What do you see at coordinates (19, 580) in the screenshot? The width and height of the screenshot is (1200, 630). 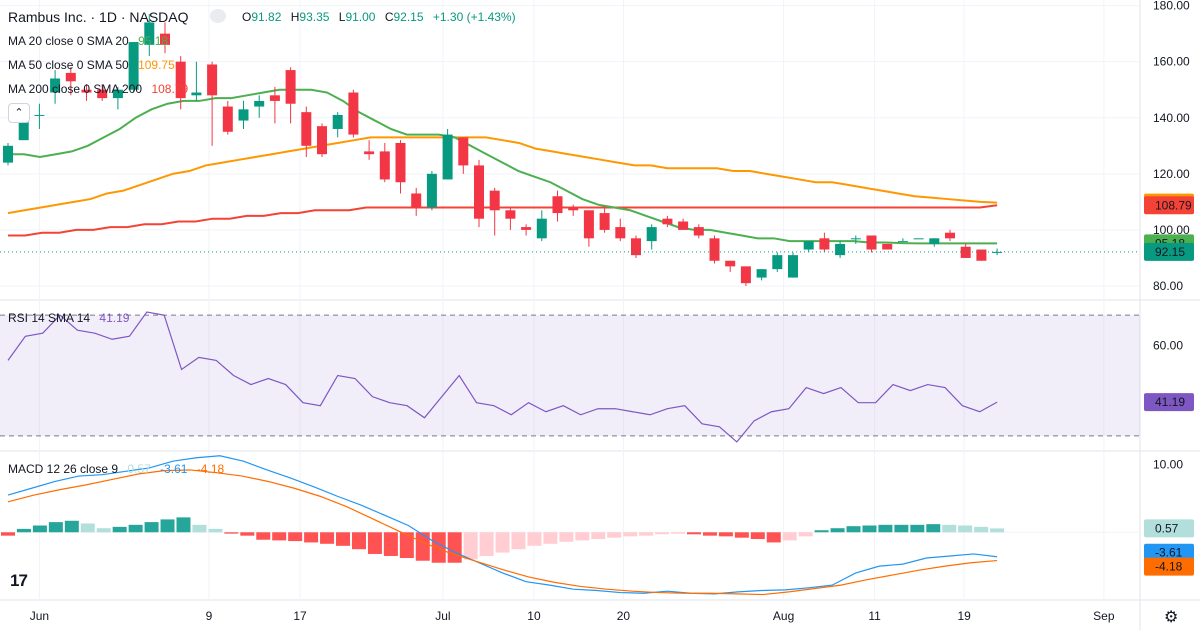 I see `tradingview-logo-icon: 17` at bounding box center [19, 580].